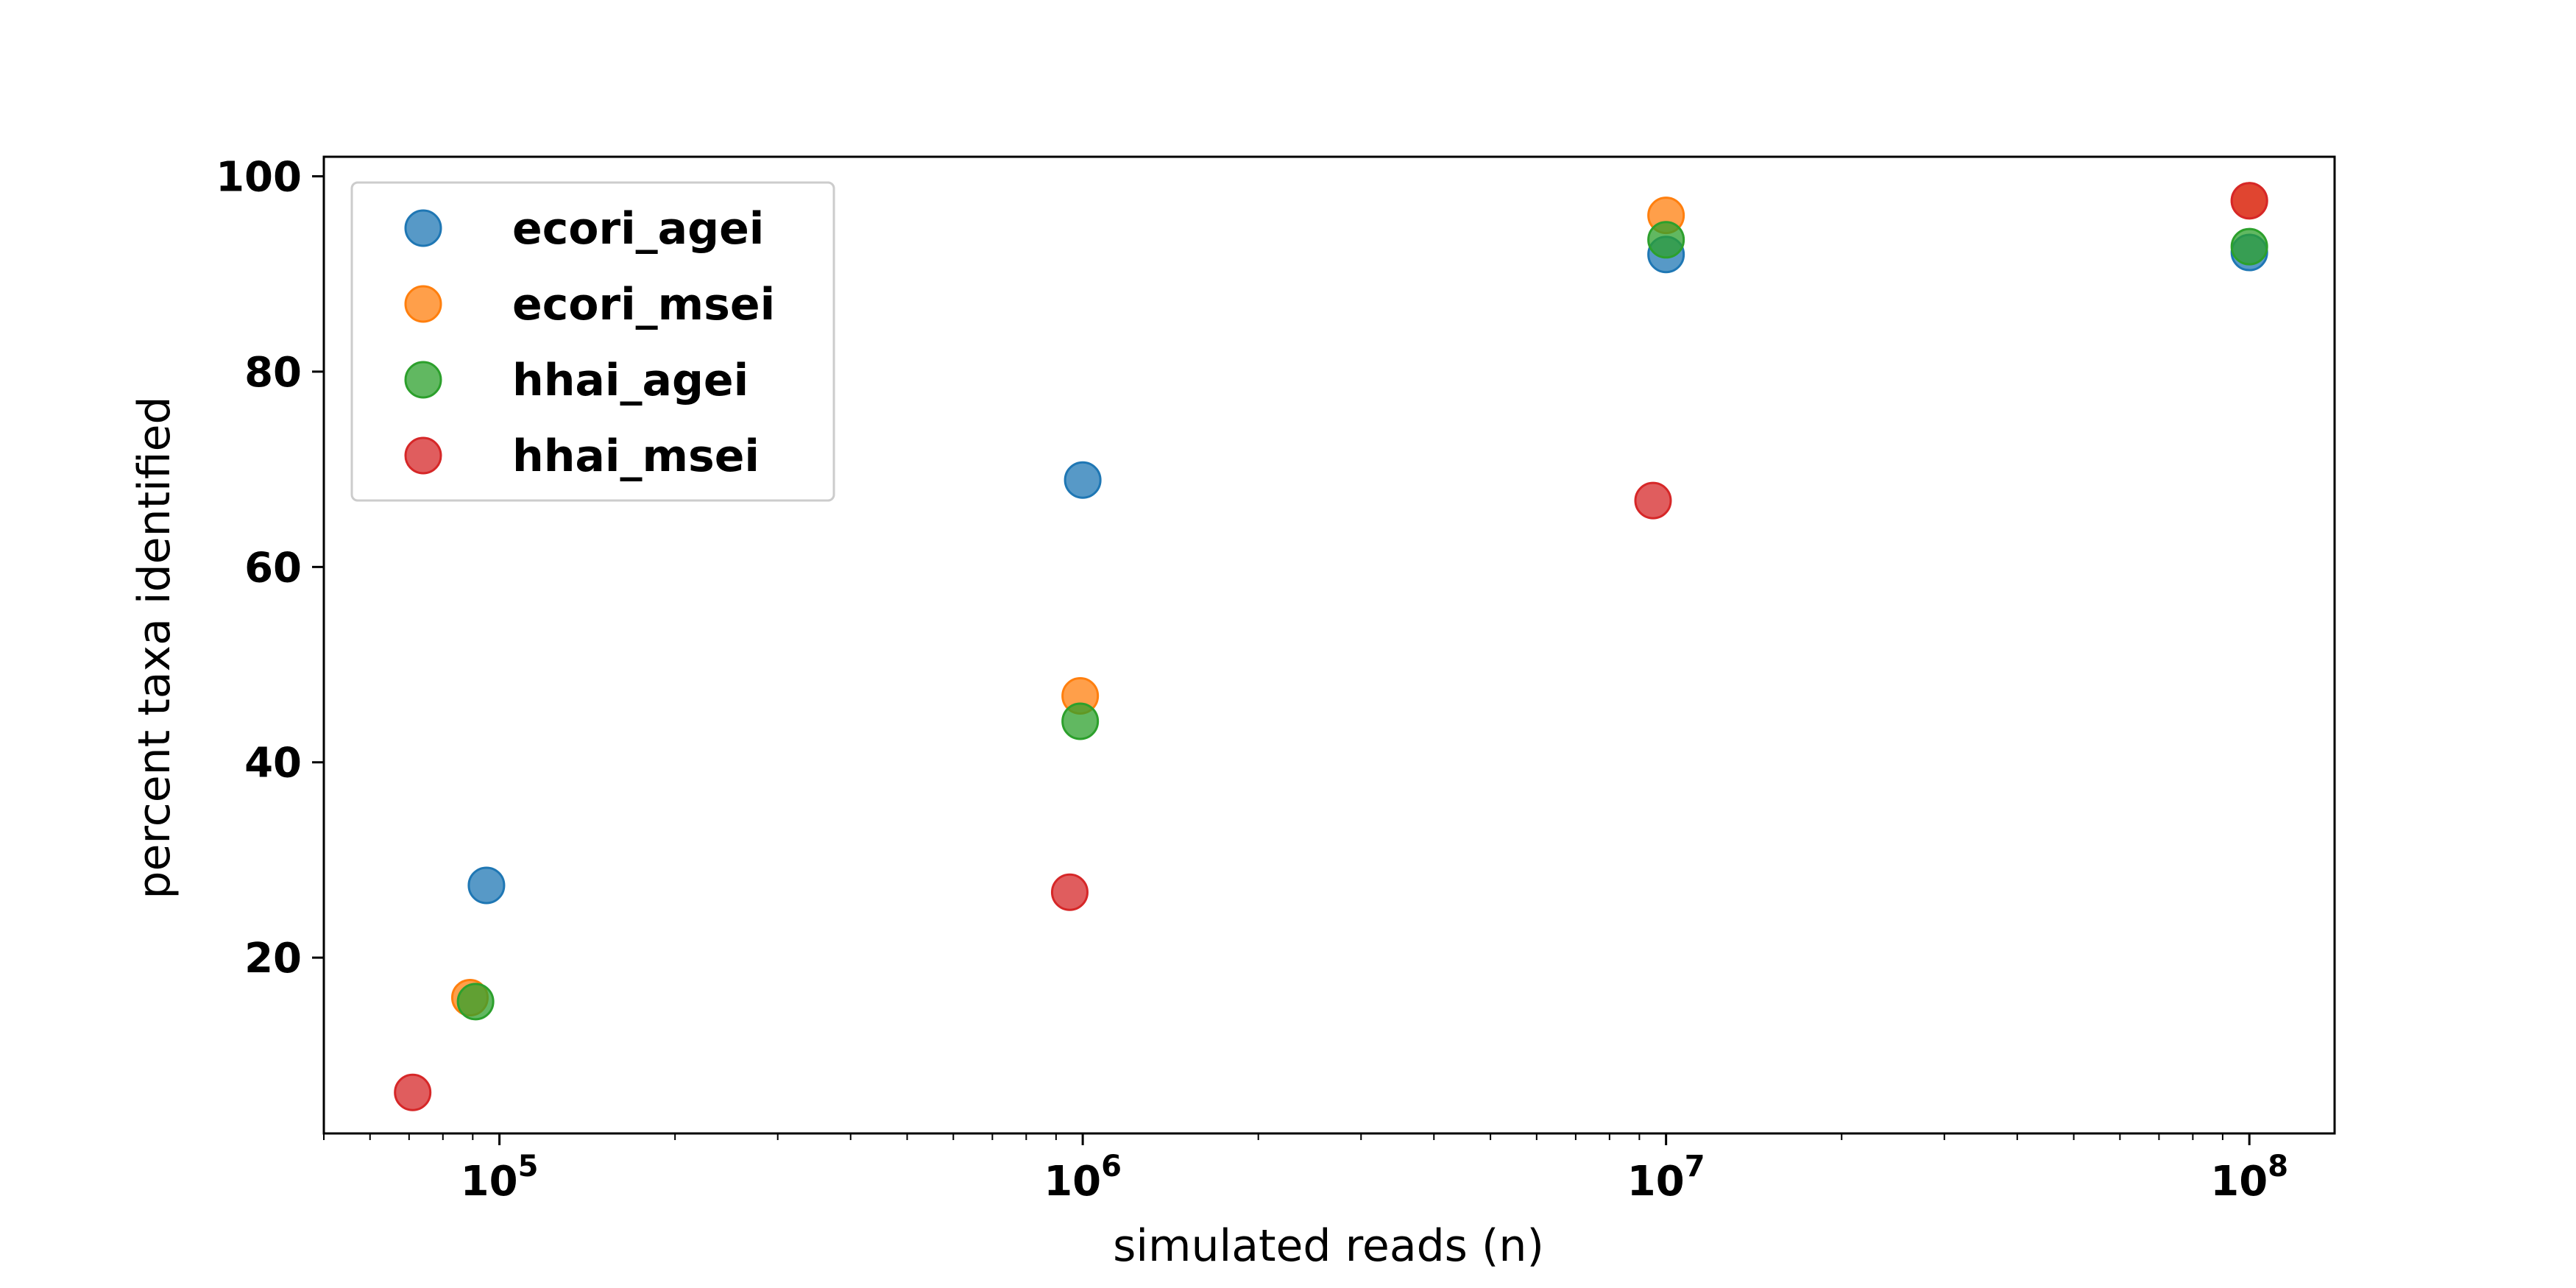  I want to click on x-tick-label-0: 10⁵, so click(500, 1178).